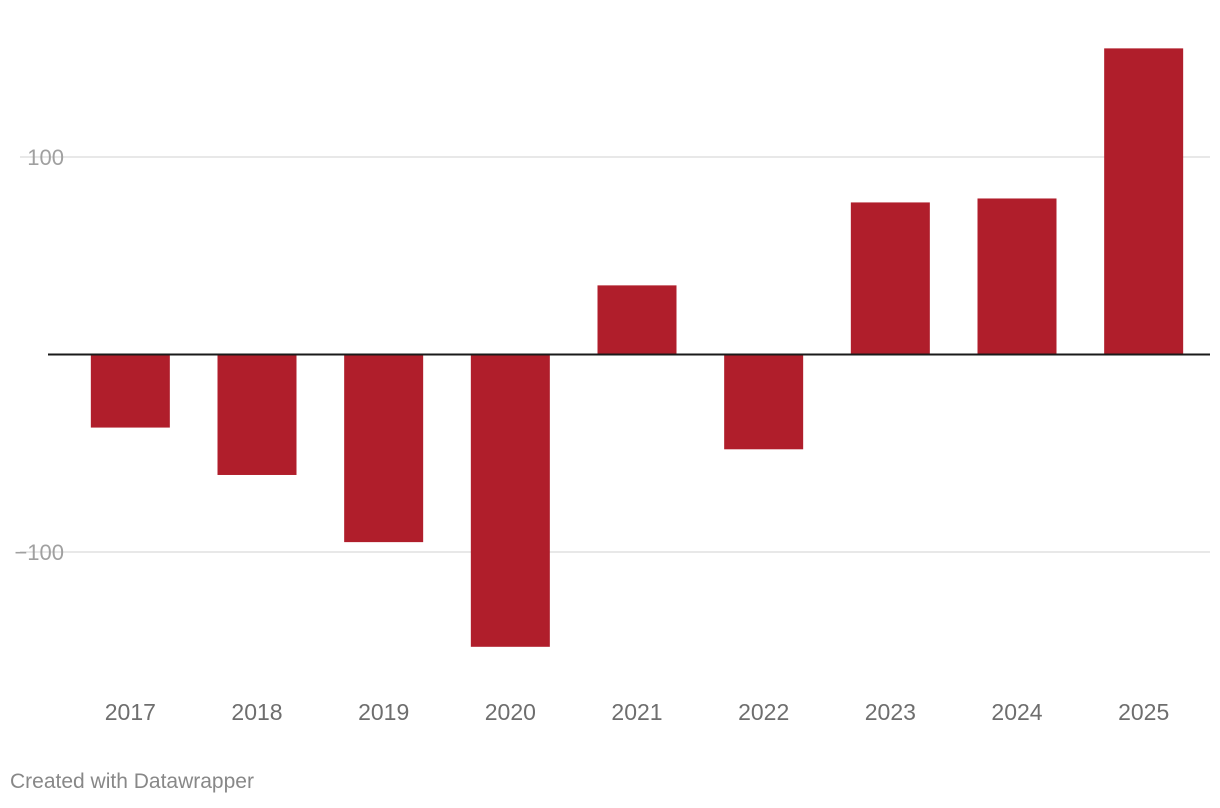 This screenshot has height=808, width=1220. Describe the element at coordinates (383, 712) in the screenshot. I see `x-tick-label-2019: 2019` at that location.